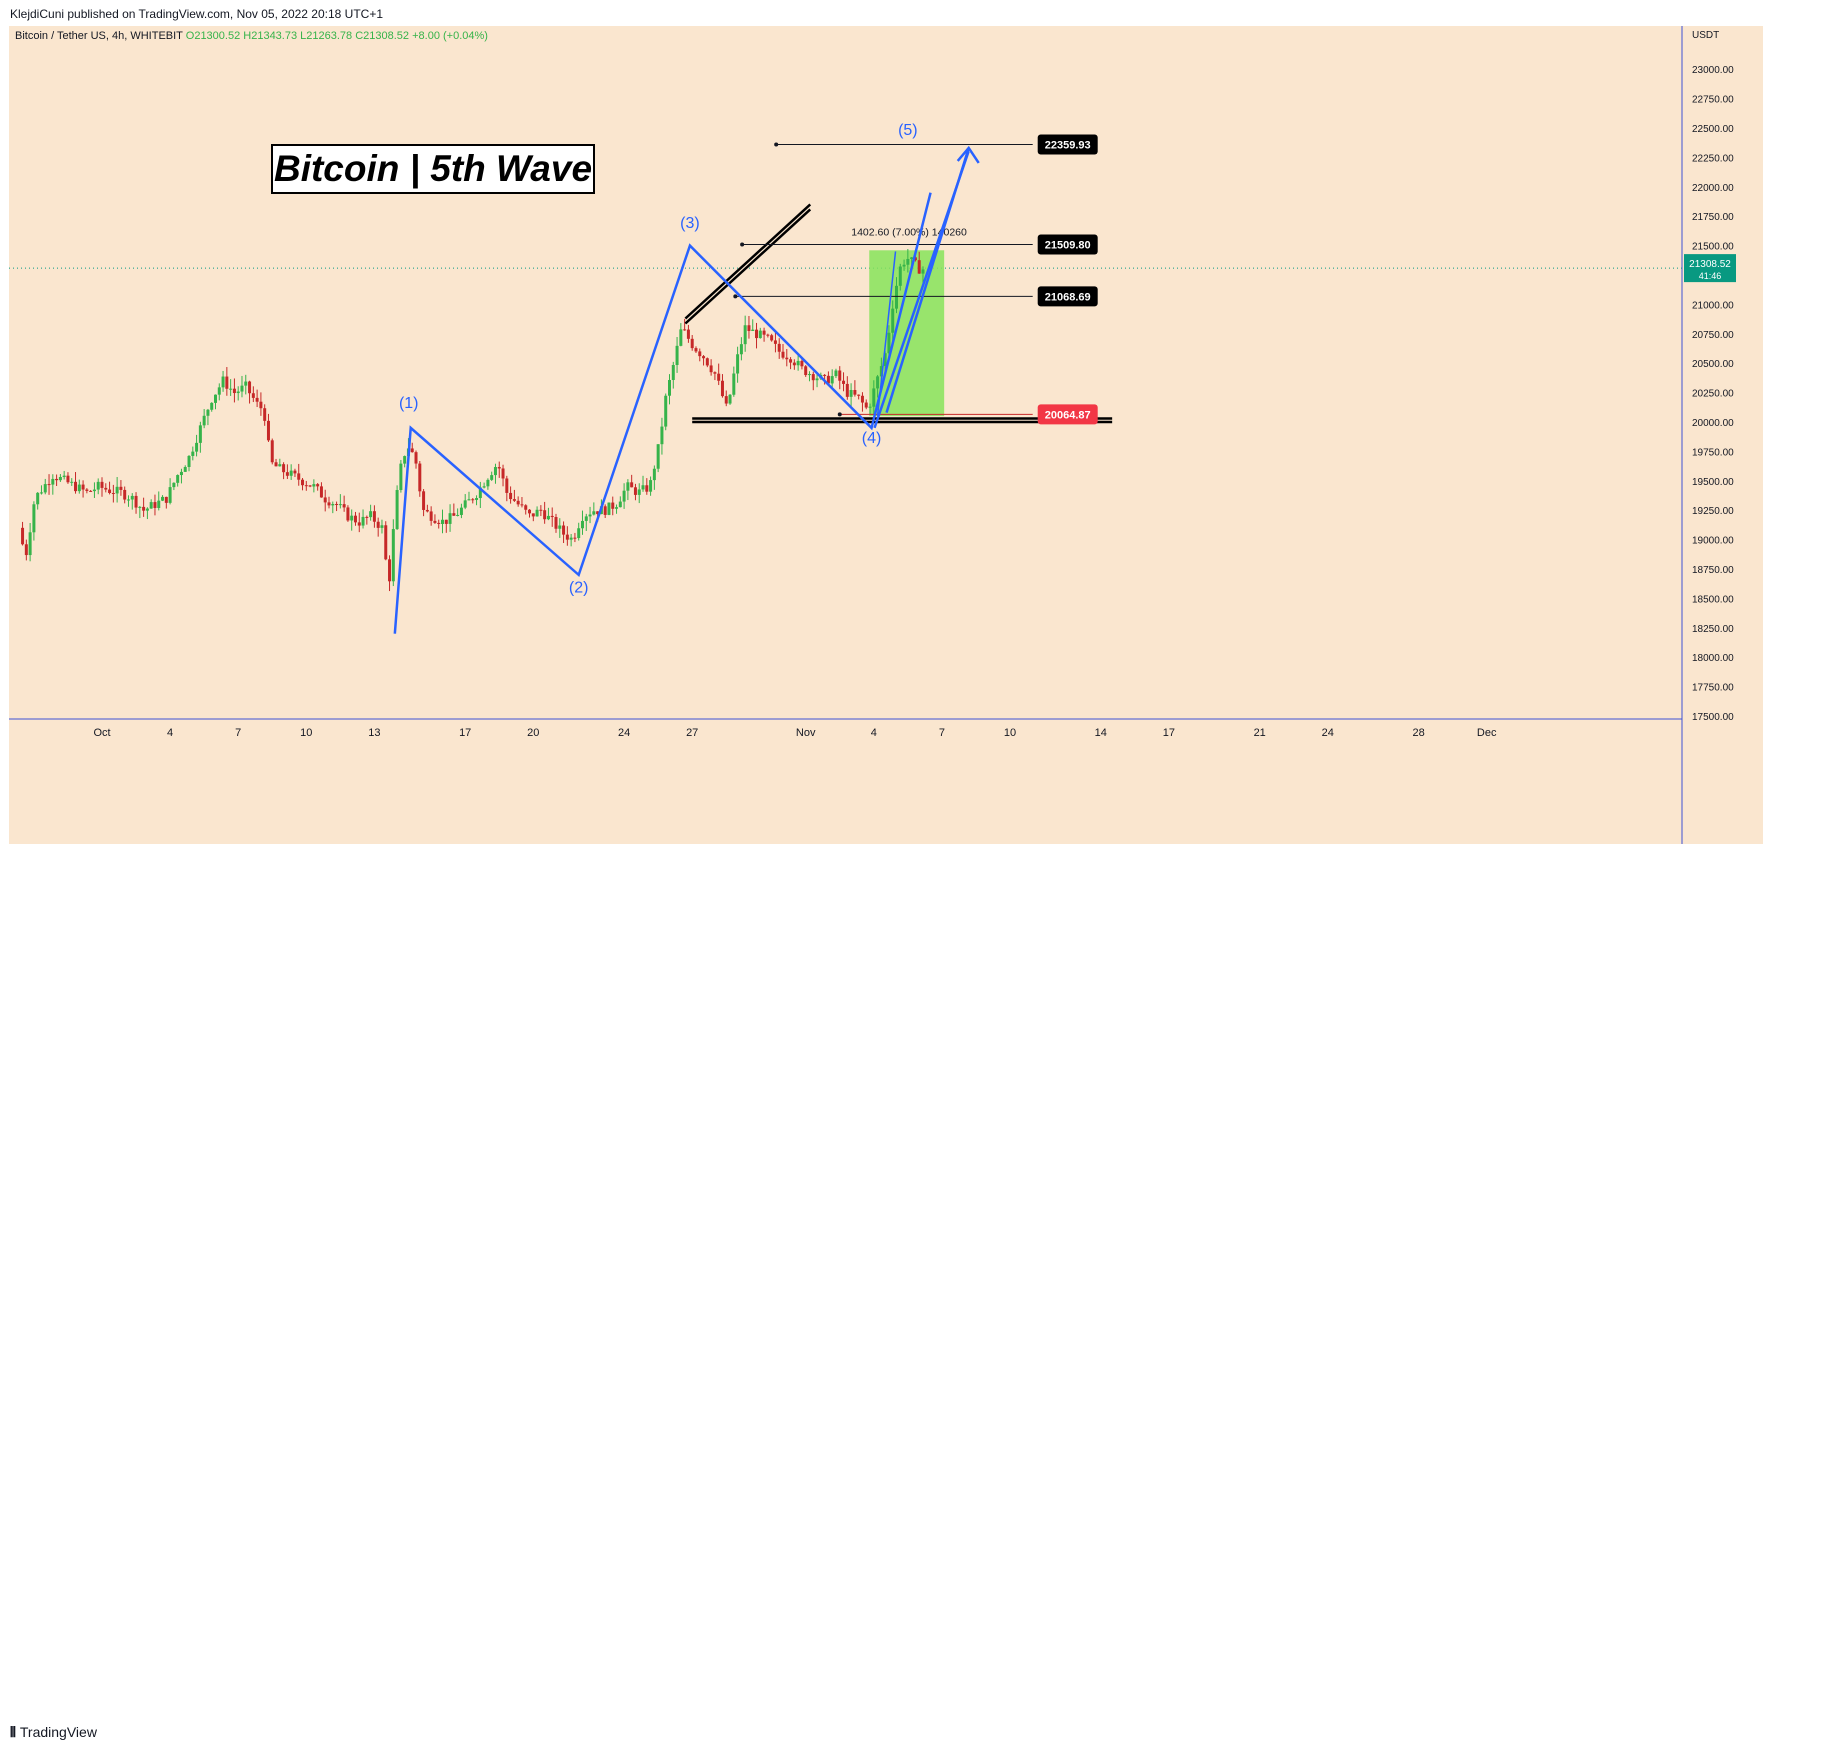  What do you see at coordinates (662, 413) in the screenshot?
I see `wave-path` at bounding box center [662, 413].